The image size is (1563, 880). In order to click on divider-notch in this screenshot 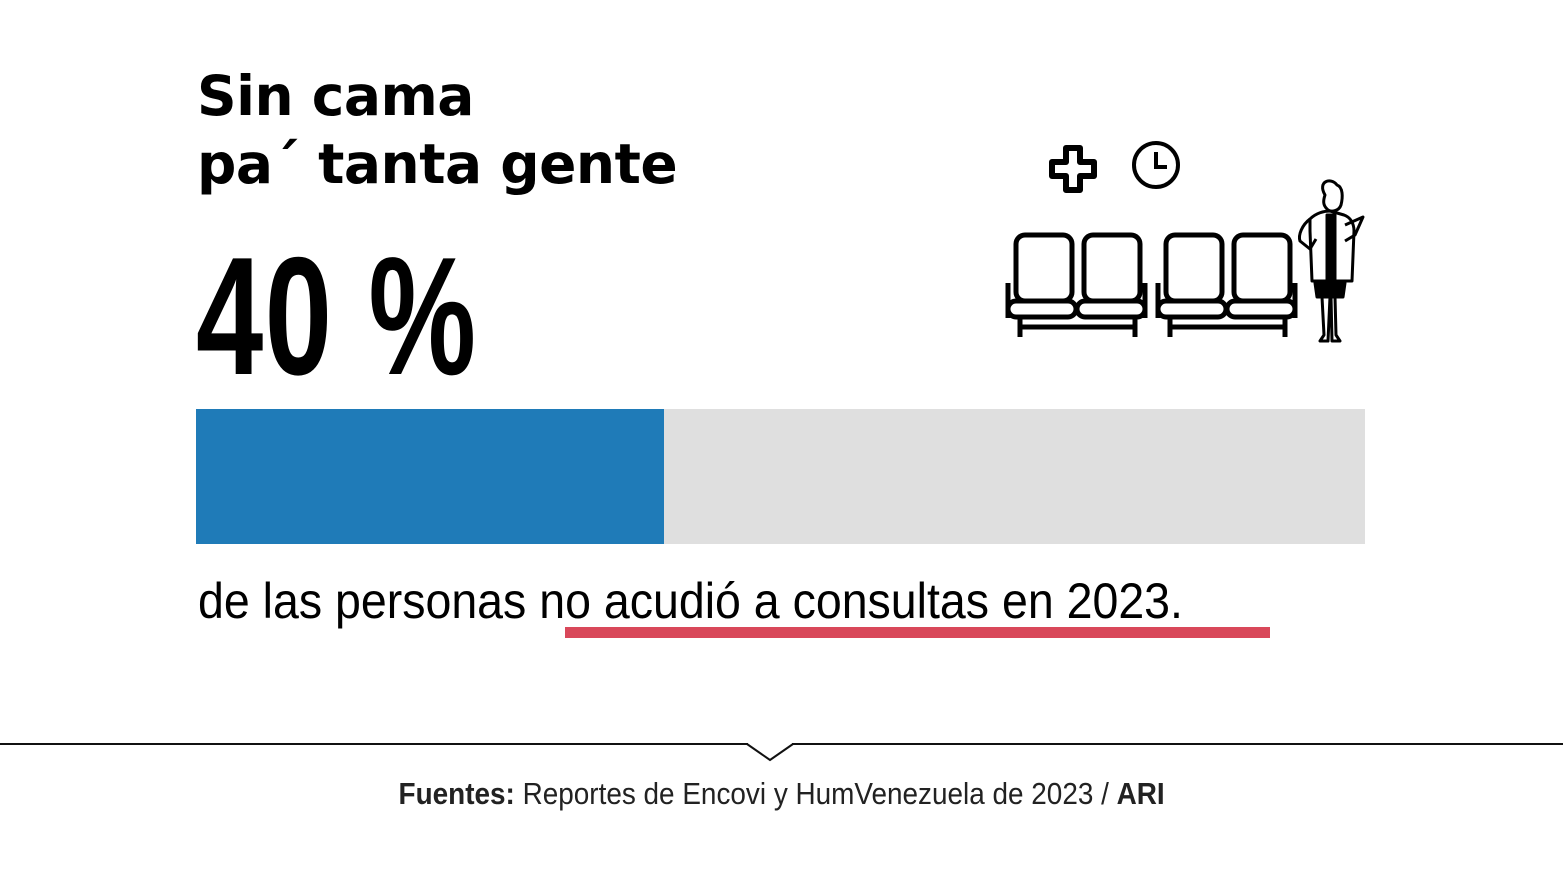, I will do `click(770, 752)`.